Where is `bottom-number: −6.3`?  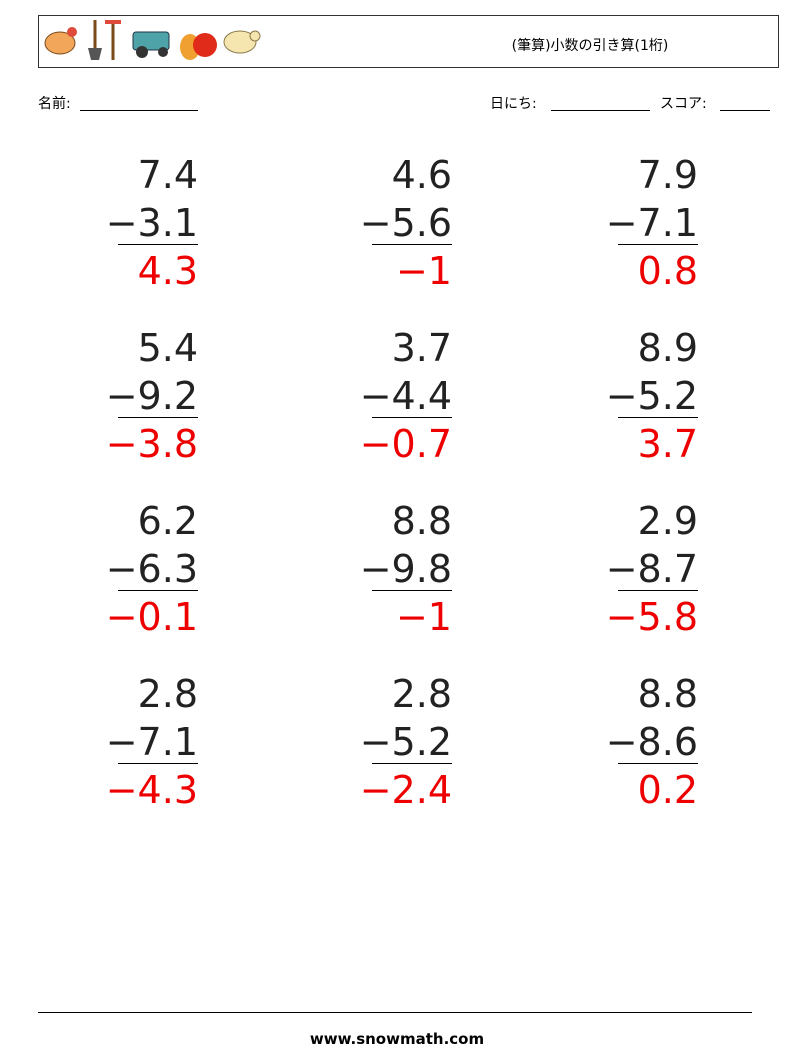
bottom-number: −6.3 is located at coordinates (152, 569).